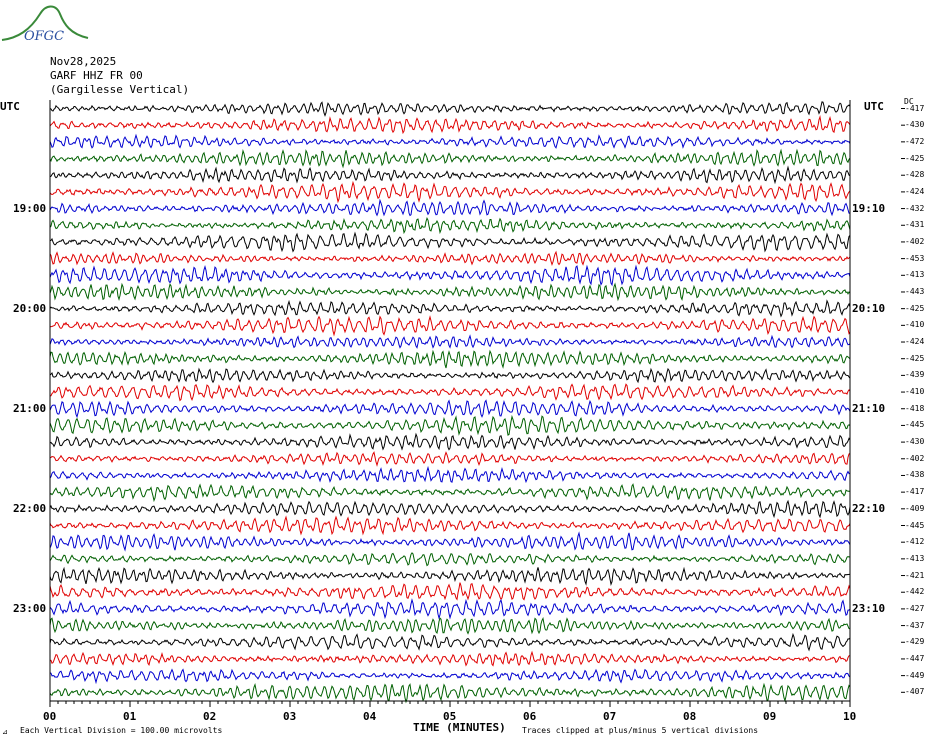  What do you see at coordinates (869, 308) in the screenshot?
I see `right-time-label: 20:10` at bounding box center [869, 308].